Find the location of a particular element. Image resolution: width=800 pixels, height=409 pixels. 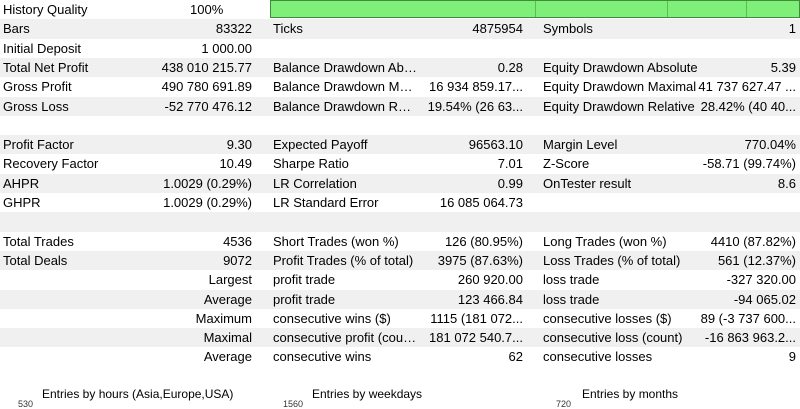

metric-label: Z-Score is located at coordinates (566, 164).